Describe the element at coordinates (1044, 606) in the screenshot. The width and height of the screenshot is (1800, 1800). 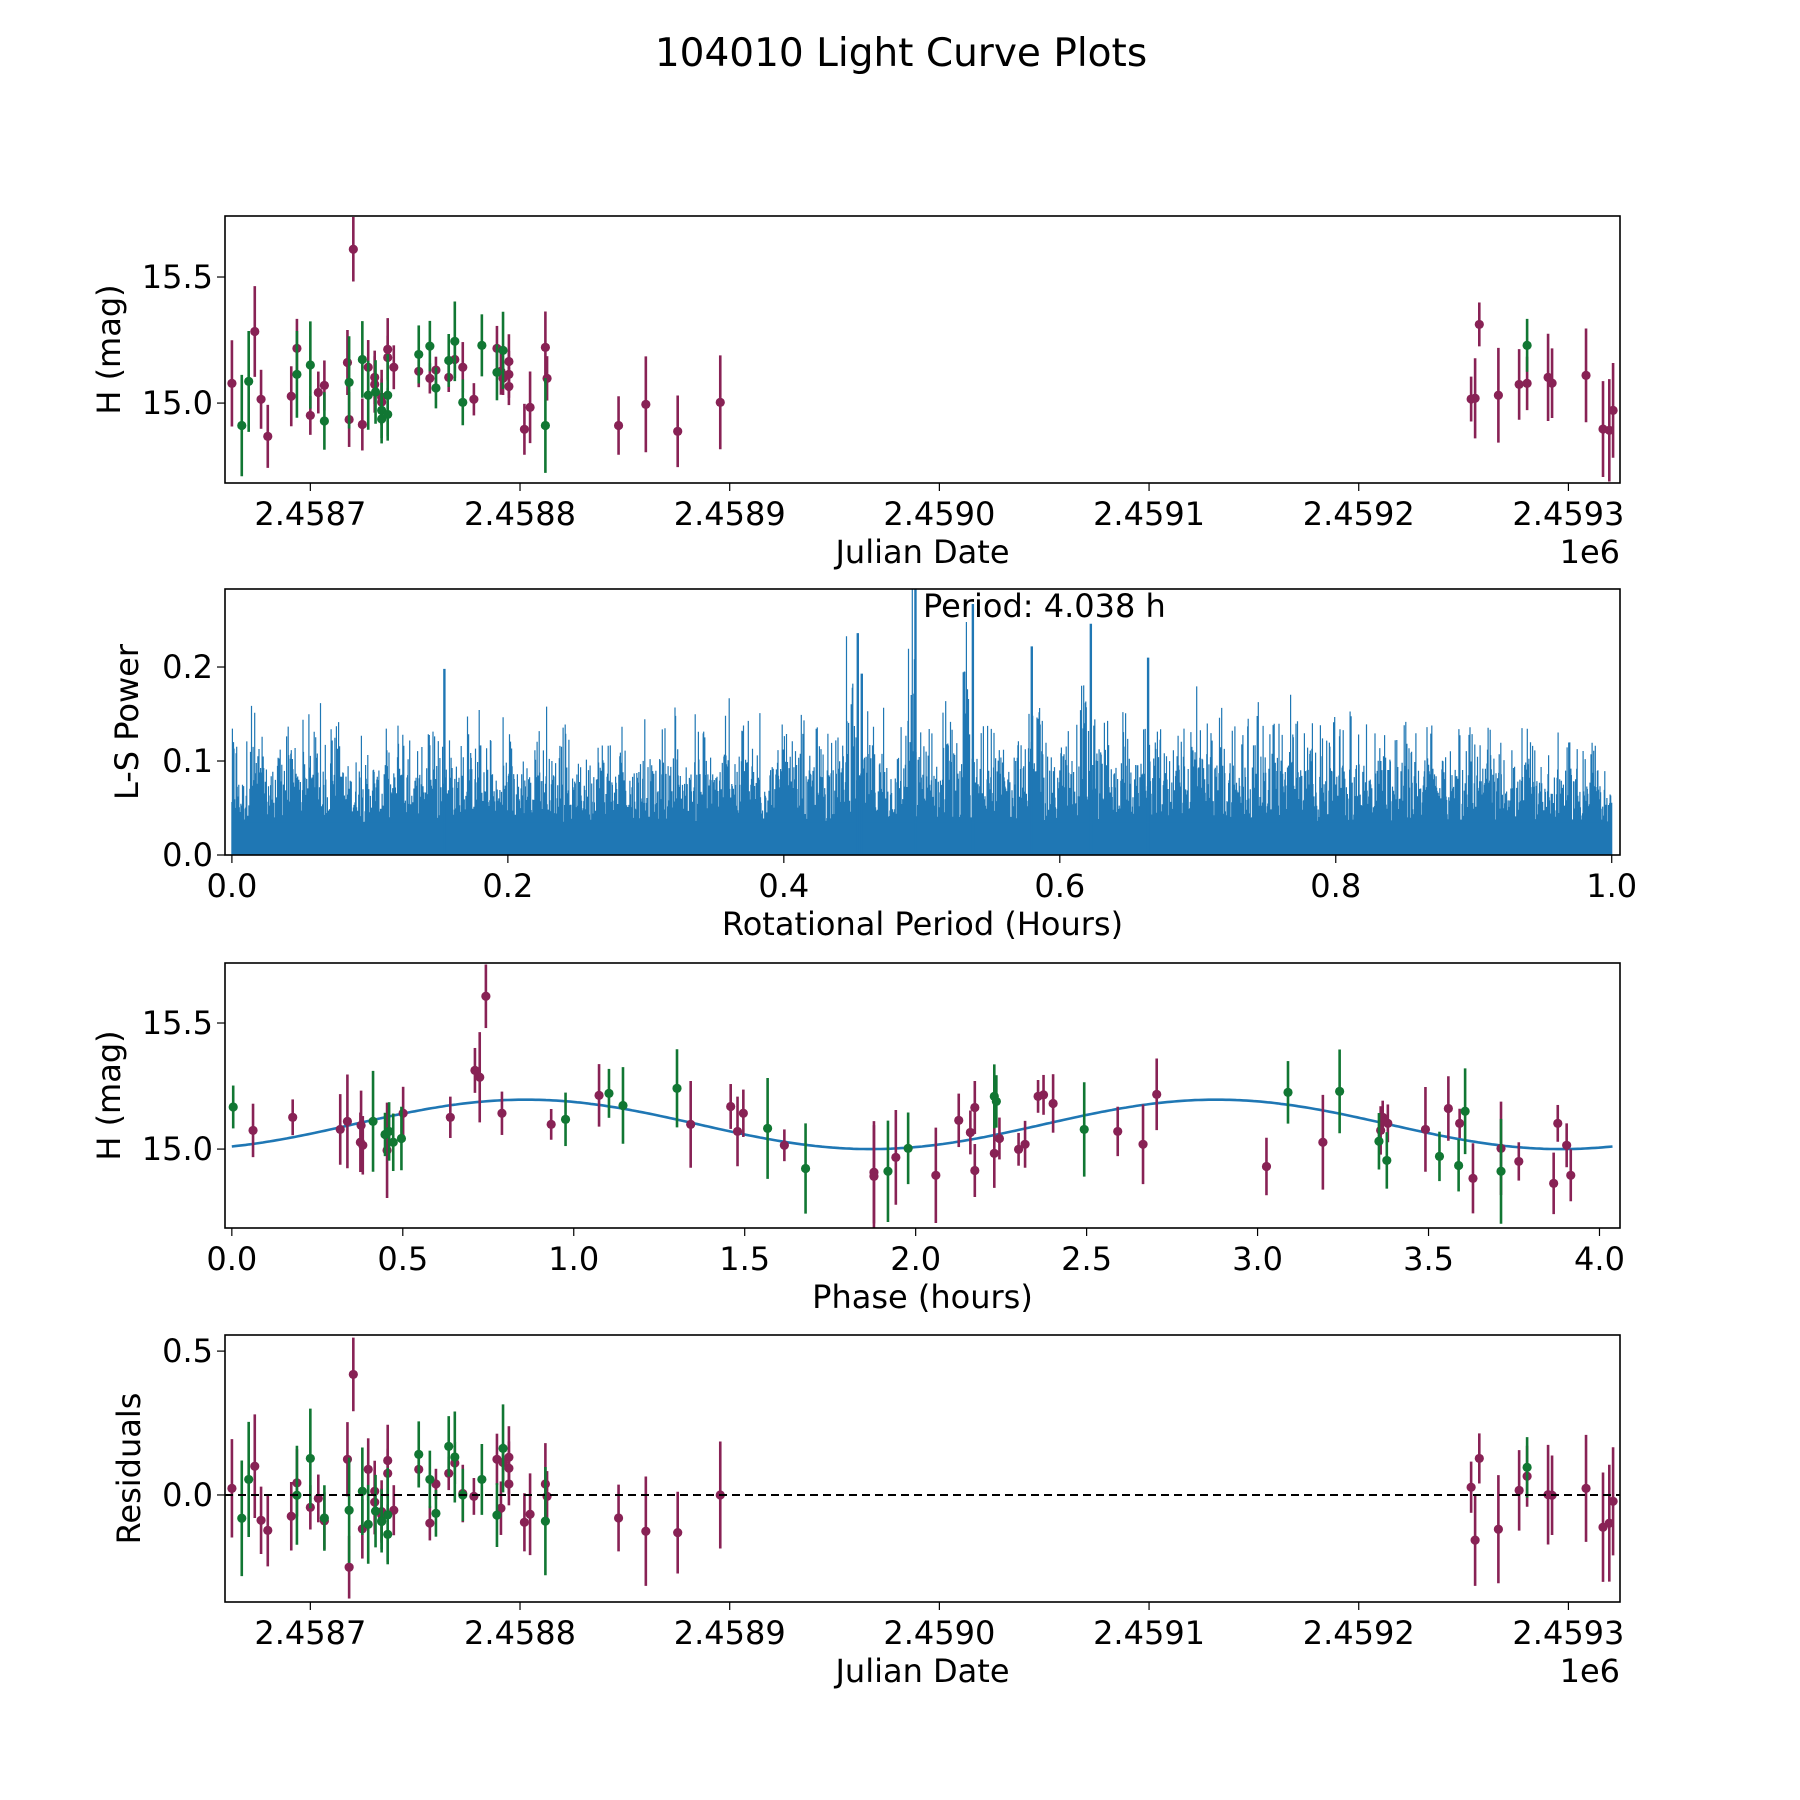
I see `period-annotation: Period: 4.038 h` at that location.